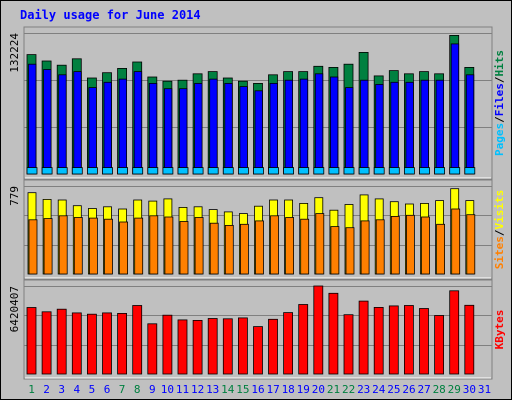 The height and width of the screenshot is (400, 512). I want to click on x-tick-label-day-25: 25, so click(393, 389).